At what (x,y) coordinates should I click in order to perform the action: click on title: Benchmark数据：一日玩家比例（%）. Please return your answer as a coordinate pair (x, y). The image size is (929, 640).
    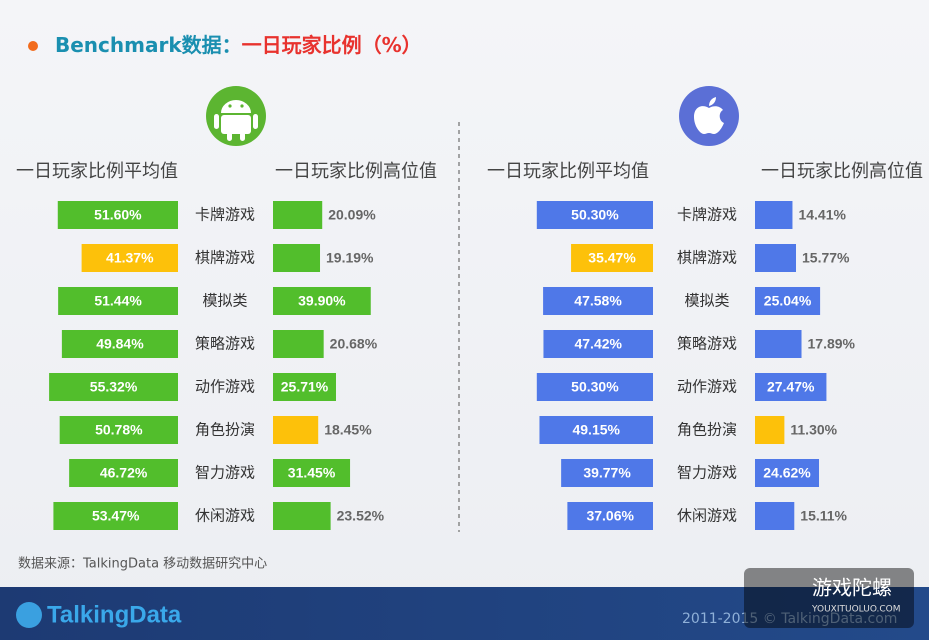
    Looking at the image, I should click on (238, 45).